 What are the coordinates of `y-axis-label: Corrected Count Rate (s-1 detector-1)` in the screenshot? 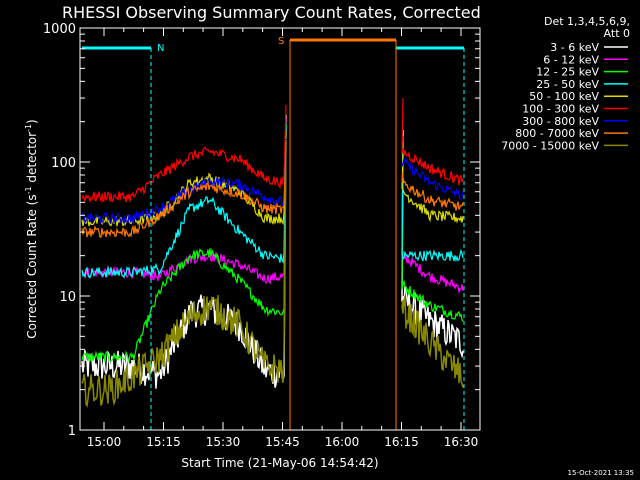 It's located at (31, 228).